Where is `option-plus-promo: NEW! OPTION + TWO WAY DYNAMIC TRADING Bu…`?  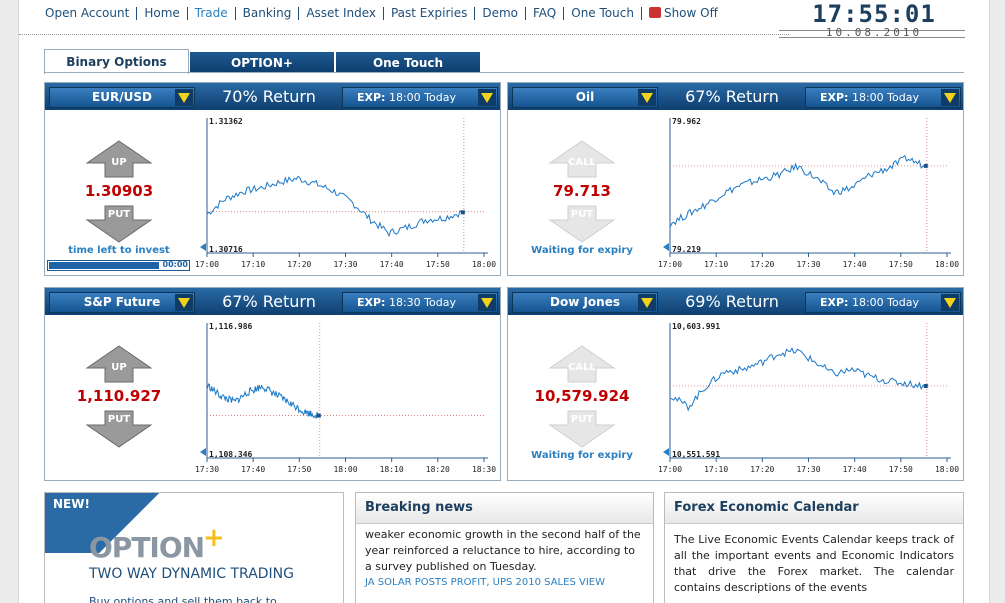 option-plus-promo: NEW! OPTION + TWO WAY DYNAMIC TRADING Bu… is located at coordinates (194, 547).